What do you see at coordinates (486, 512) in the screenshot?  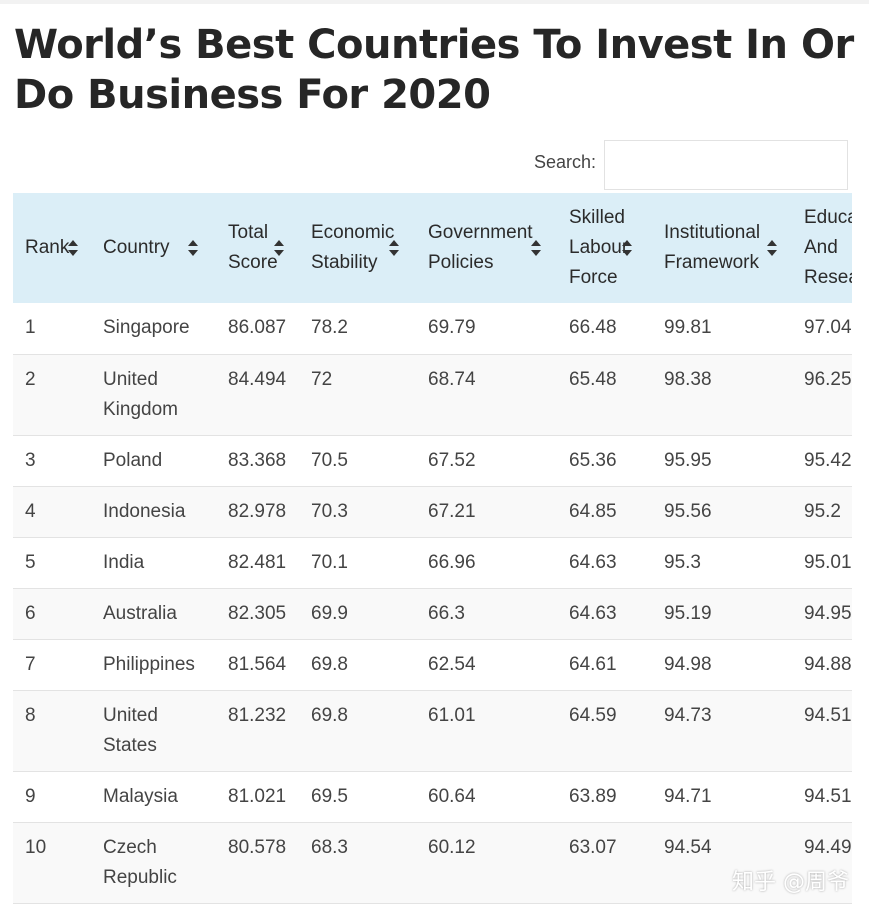 I see `cell-government-policies: 67.21` at bounding box center [486, 512].